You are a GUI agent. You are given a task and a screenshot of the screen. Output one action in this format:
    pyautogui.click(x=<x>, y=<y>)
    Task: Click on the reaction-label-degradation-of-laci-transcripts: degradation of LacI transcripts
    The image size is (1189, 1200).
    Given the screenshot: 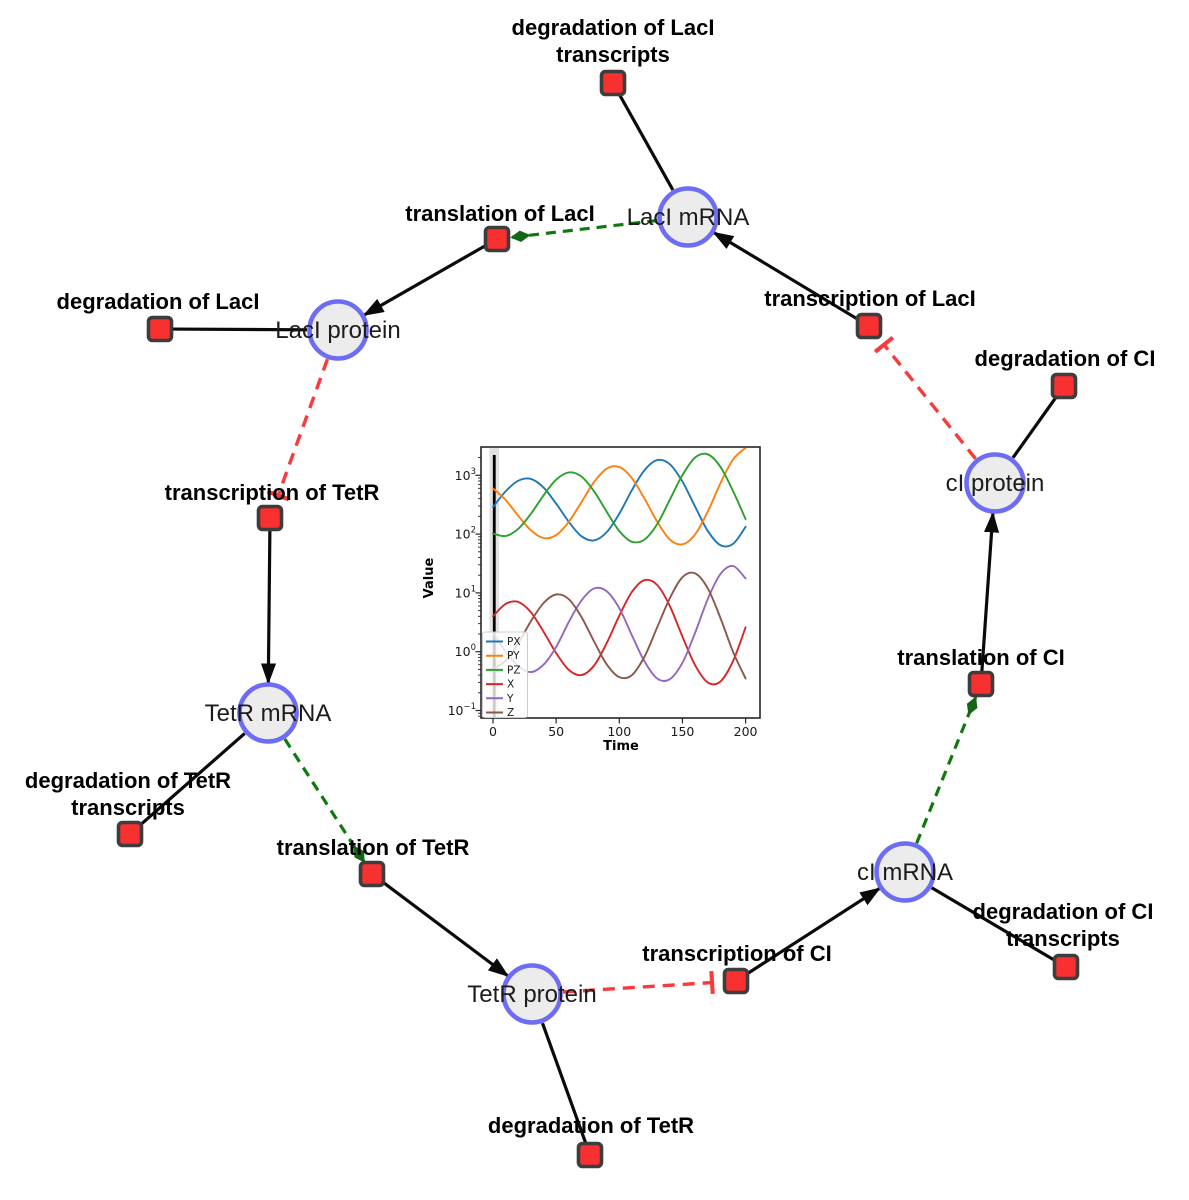 What is the action you would take?
    pyautogui.click(x=613, y=41)
    